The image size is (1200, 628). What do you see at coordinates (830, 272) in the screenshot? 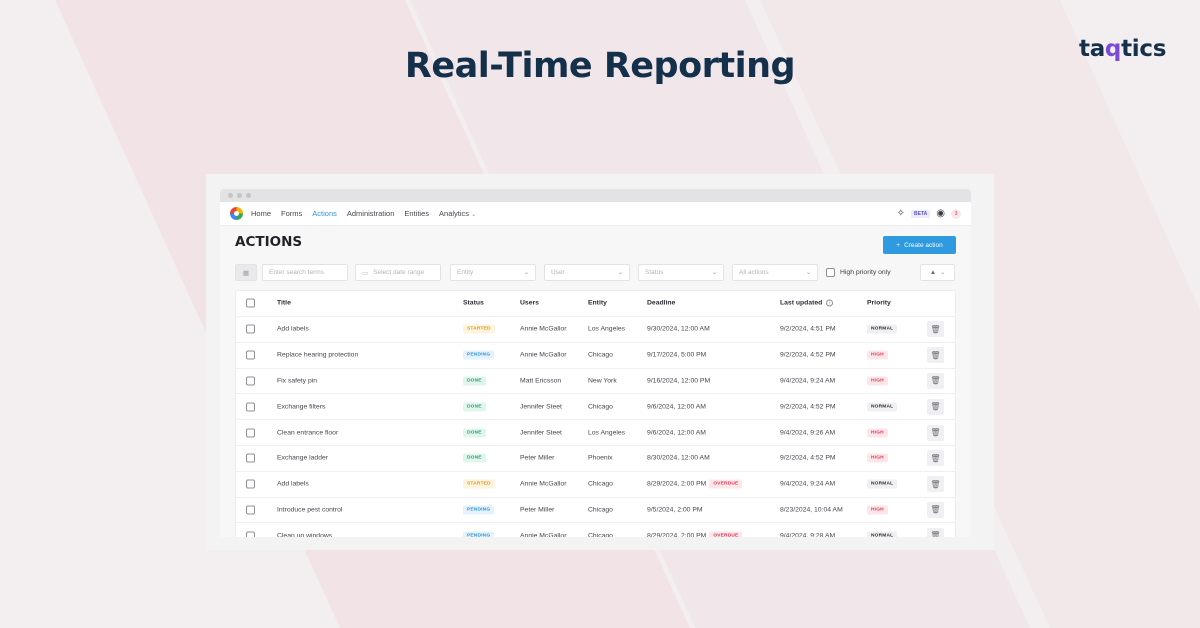
I see `high-priority-checkbox` at bounding box center [830, 272].